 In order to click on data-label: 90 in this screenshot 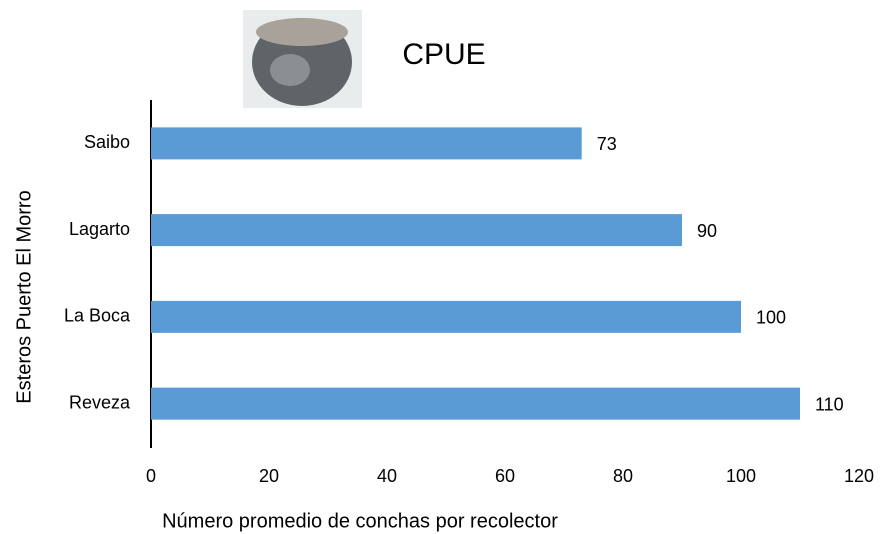, I will do `click(707, 231)`.